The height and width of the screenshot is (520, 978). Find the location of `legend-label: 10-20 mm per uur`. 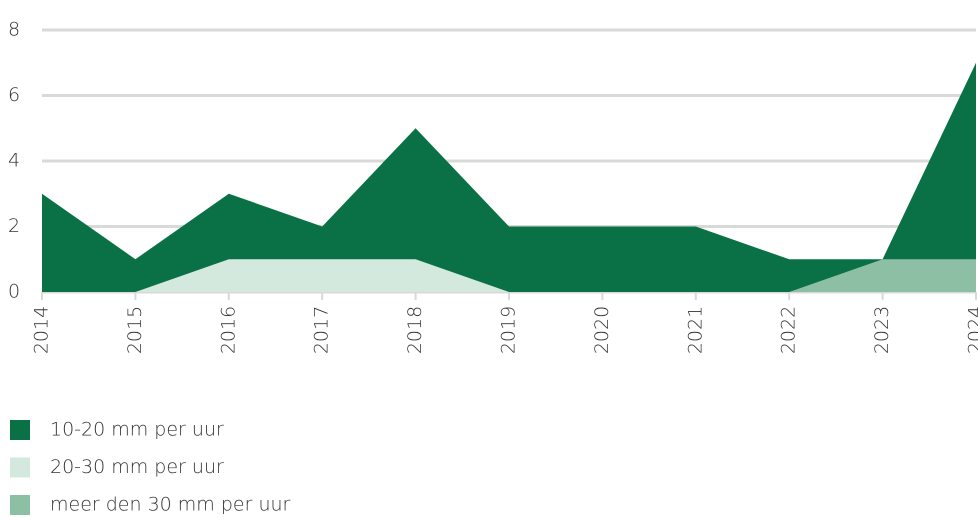

legend-label: 10-20 mm per uur is located at coordinates (137, 430).